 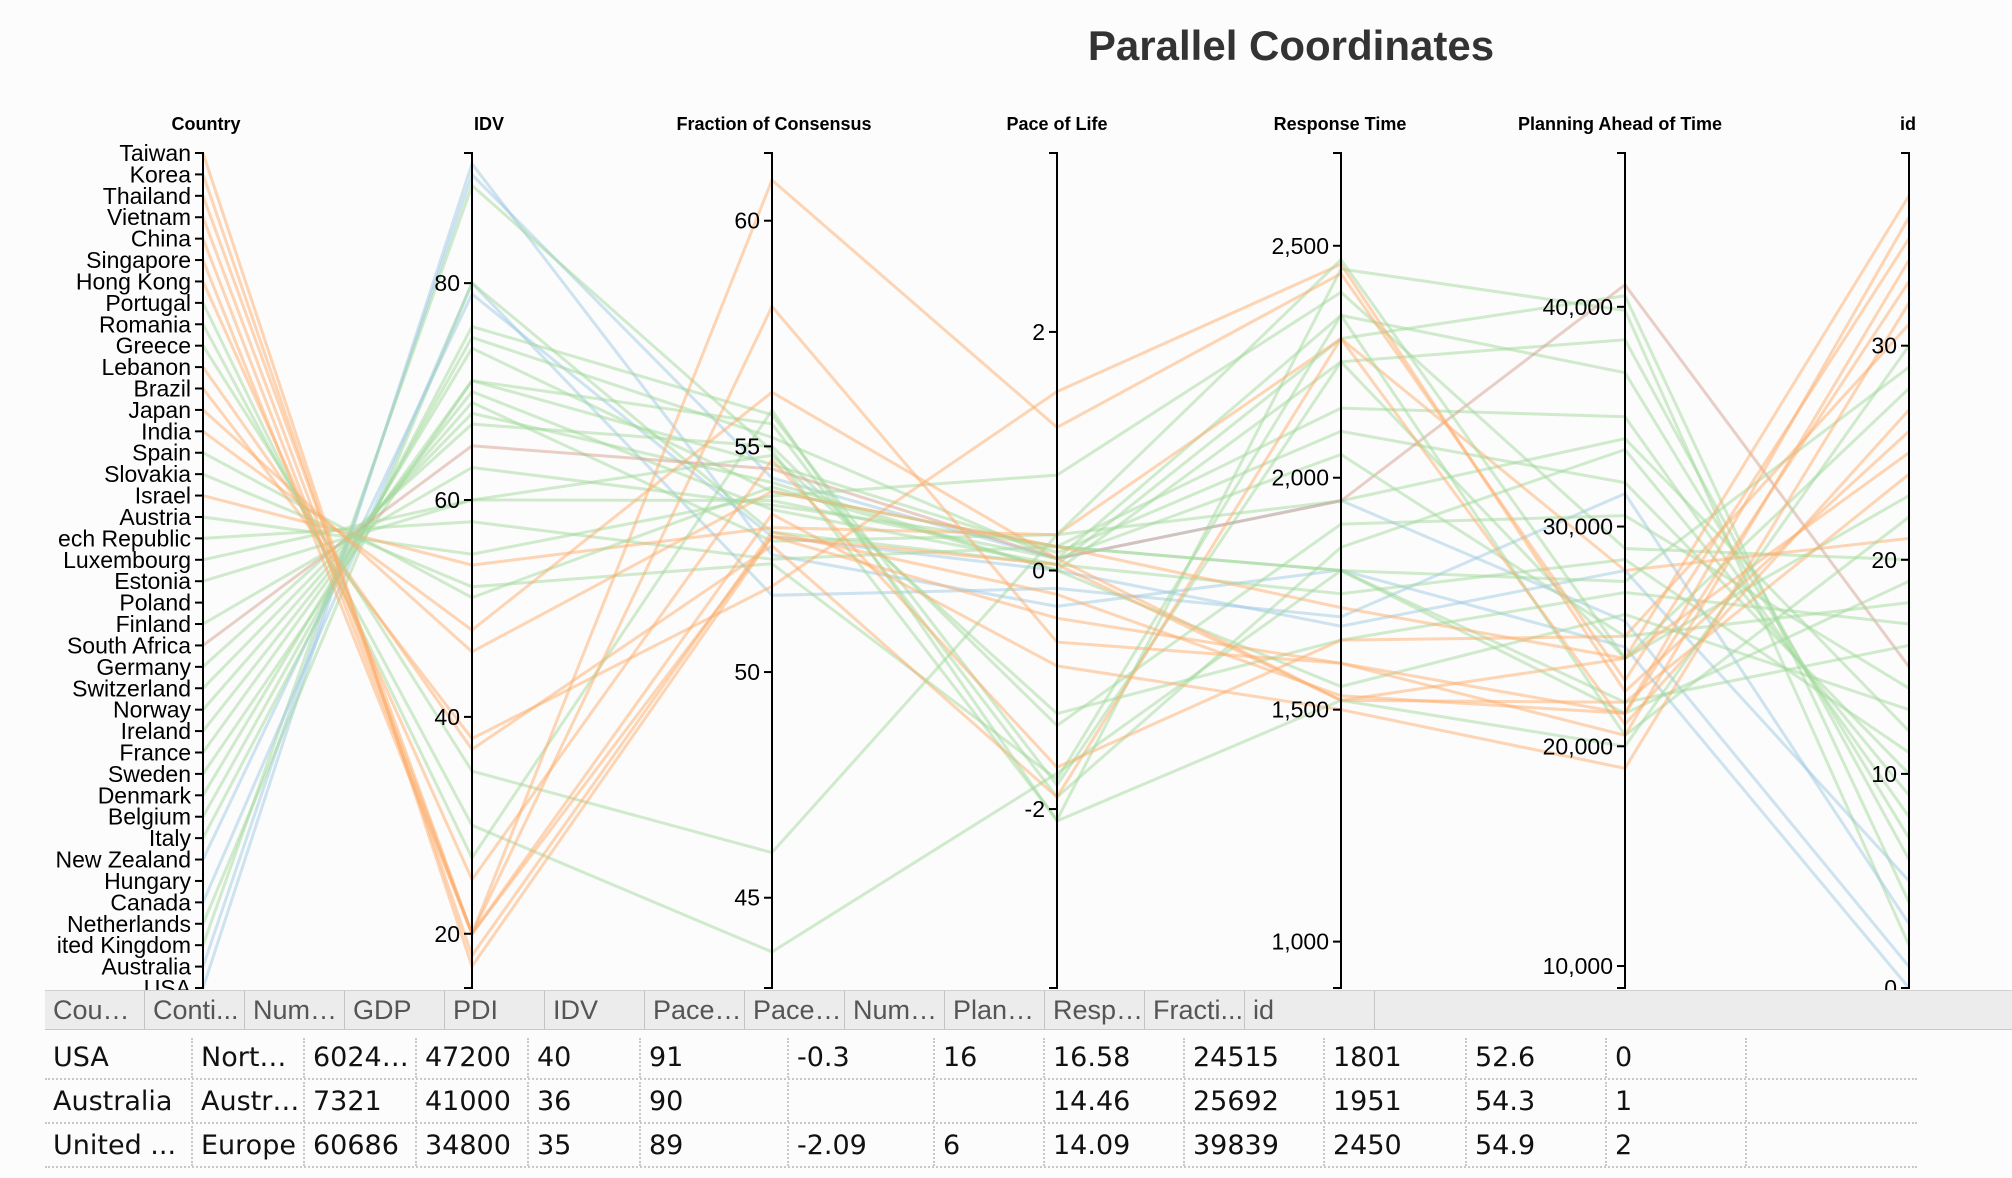 I want to click on tick-label: Netherlands, so click(x=129, y=924).